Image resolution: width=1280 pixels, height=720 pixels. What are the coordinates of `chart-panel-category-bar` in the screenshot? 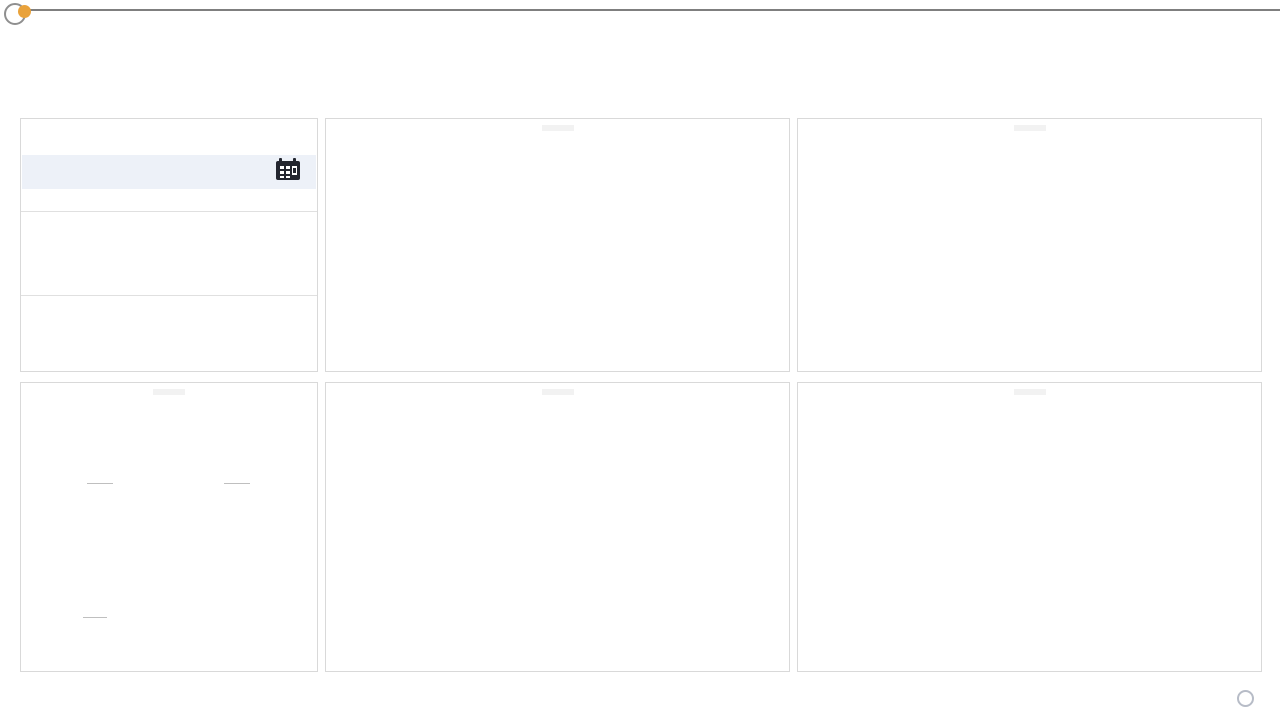 It's located at (557, 245).